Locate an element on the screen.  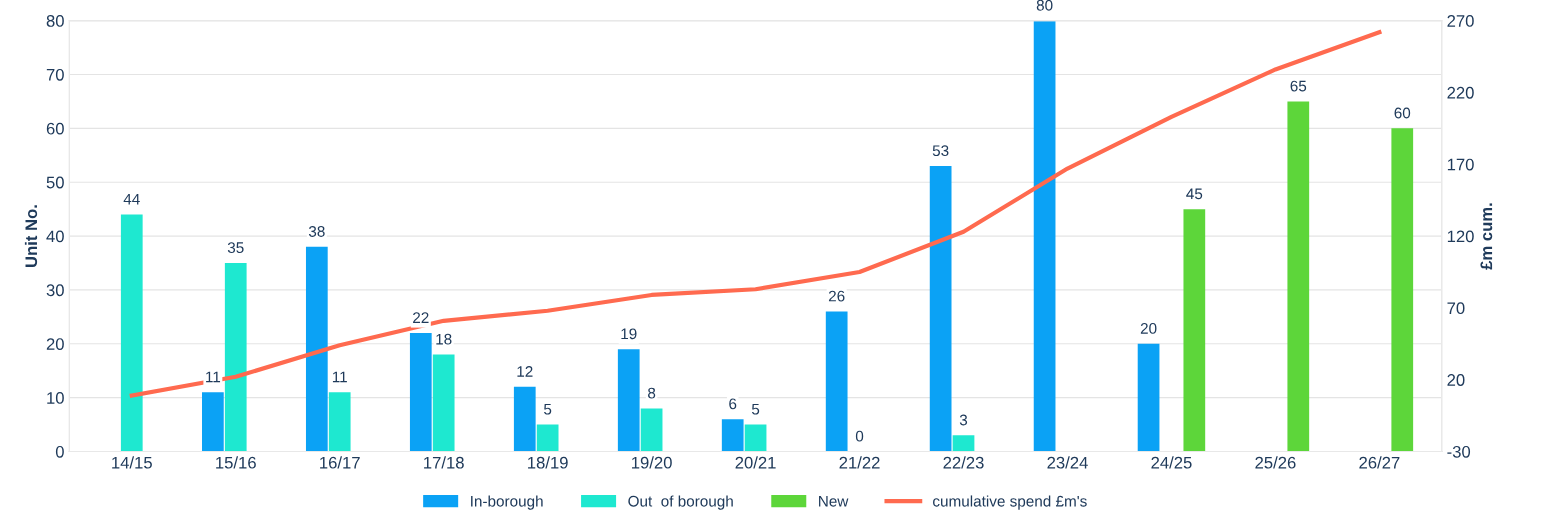
y-tick-label: 30 is located at coordinates (55, 290).